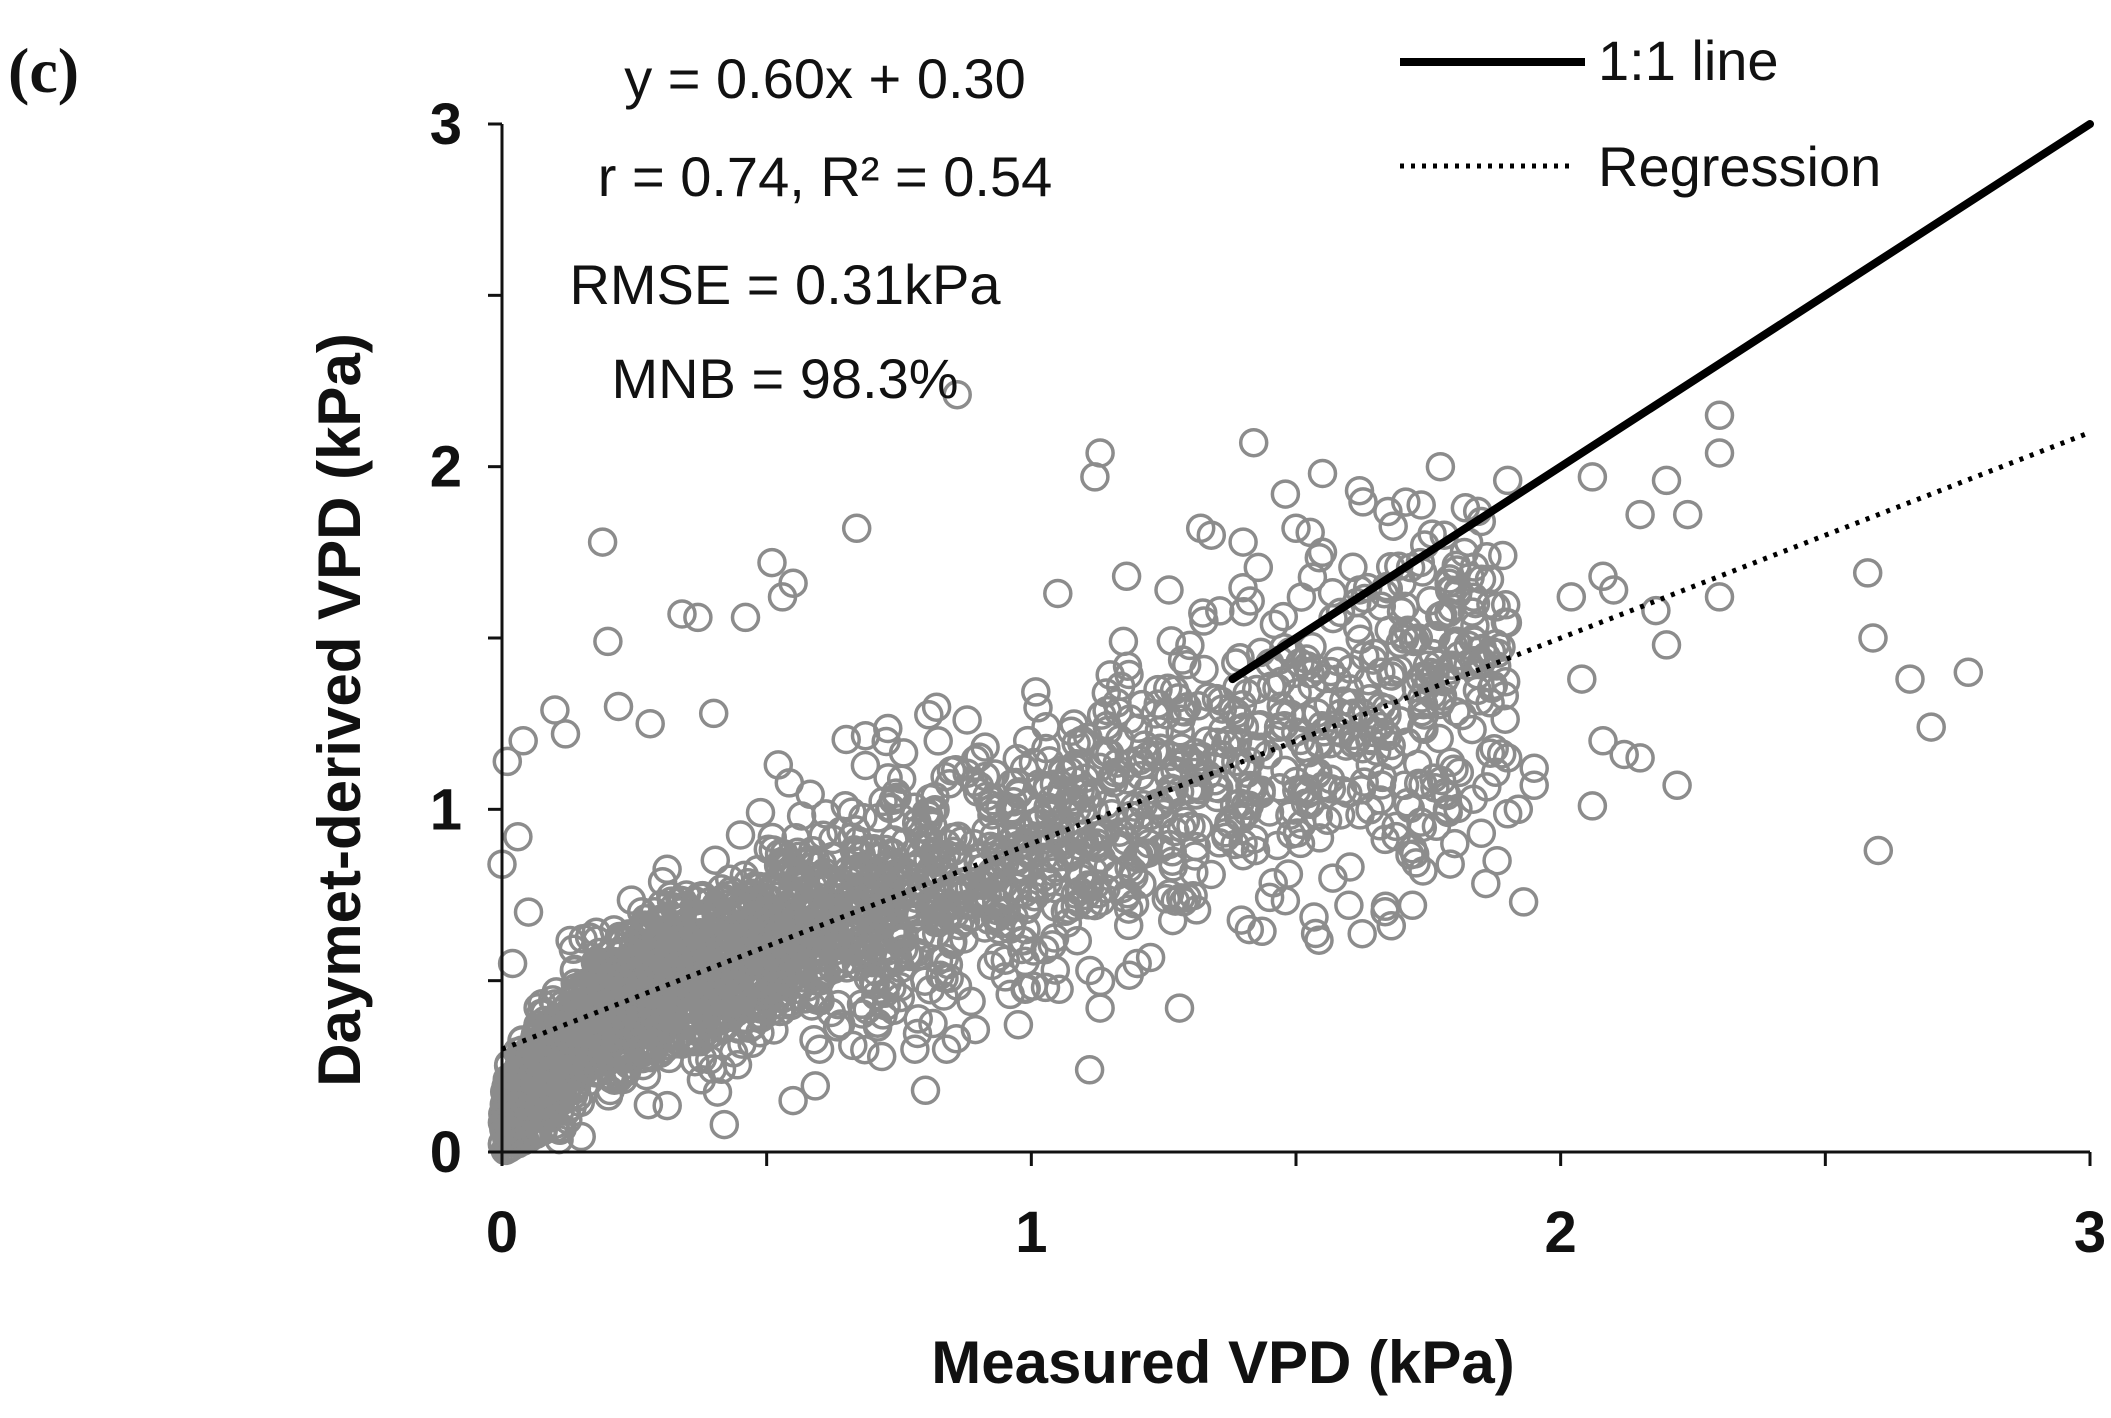 This screenshot has height=1418, width=2111. I want to click on y-tick-label: 0, so click(446, 1152).